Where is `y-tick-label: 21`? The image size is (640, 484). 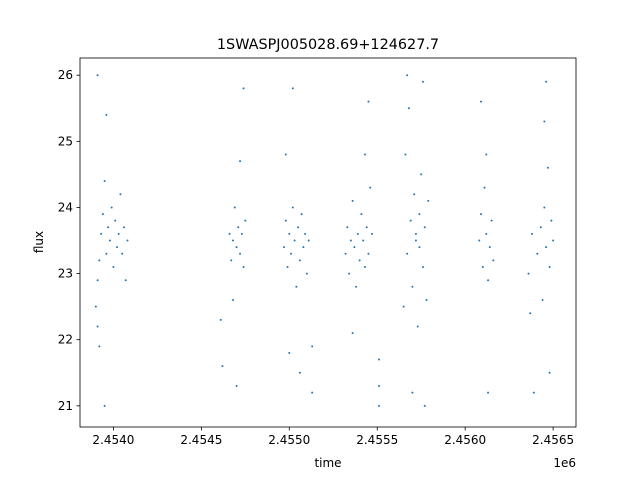 y-tick-label: 21 is located at coordinates (65, 406).